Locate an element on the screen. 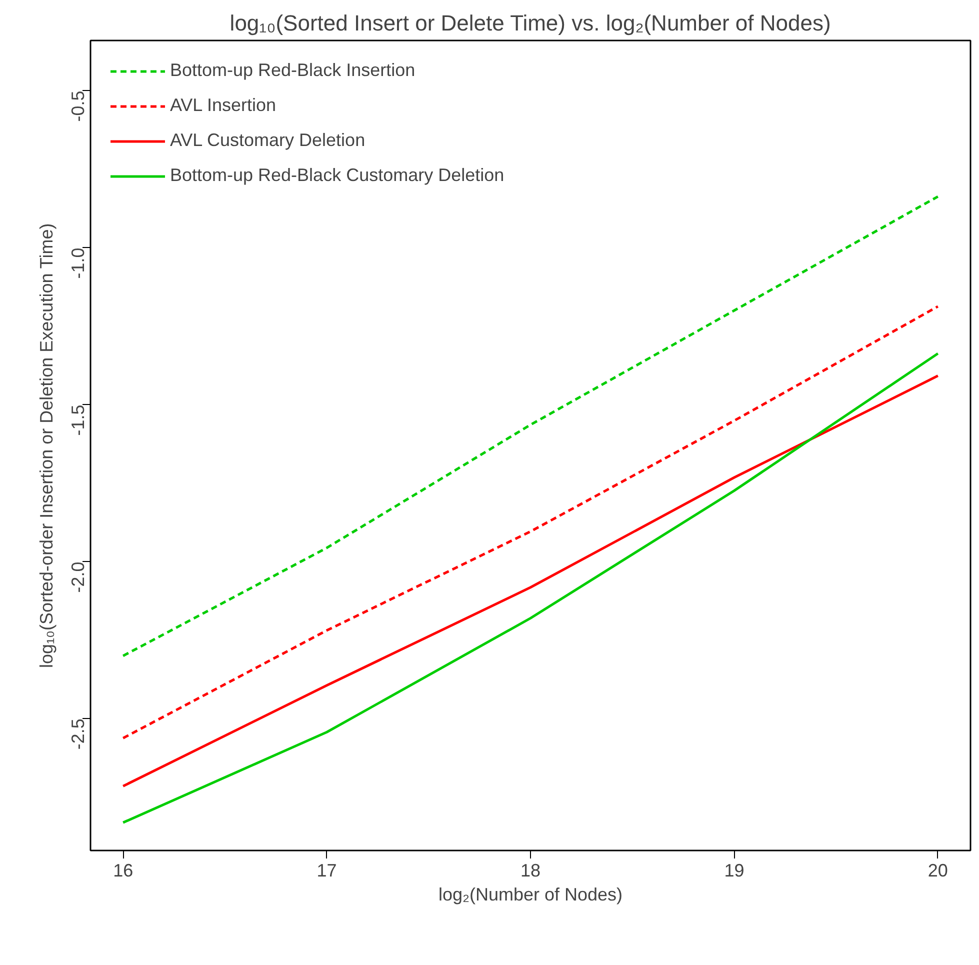  x-tick-label: 18 is located at coordinates (530, 870).